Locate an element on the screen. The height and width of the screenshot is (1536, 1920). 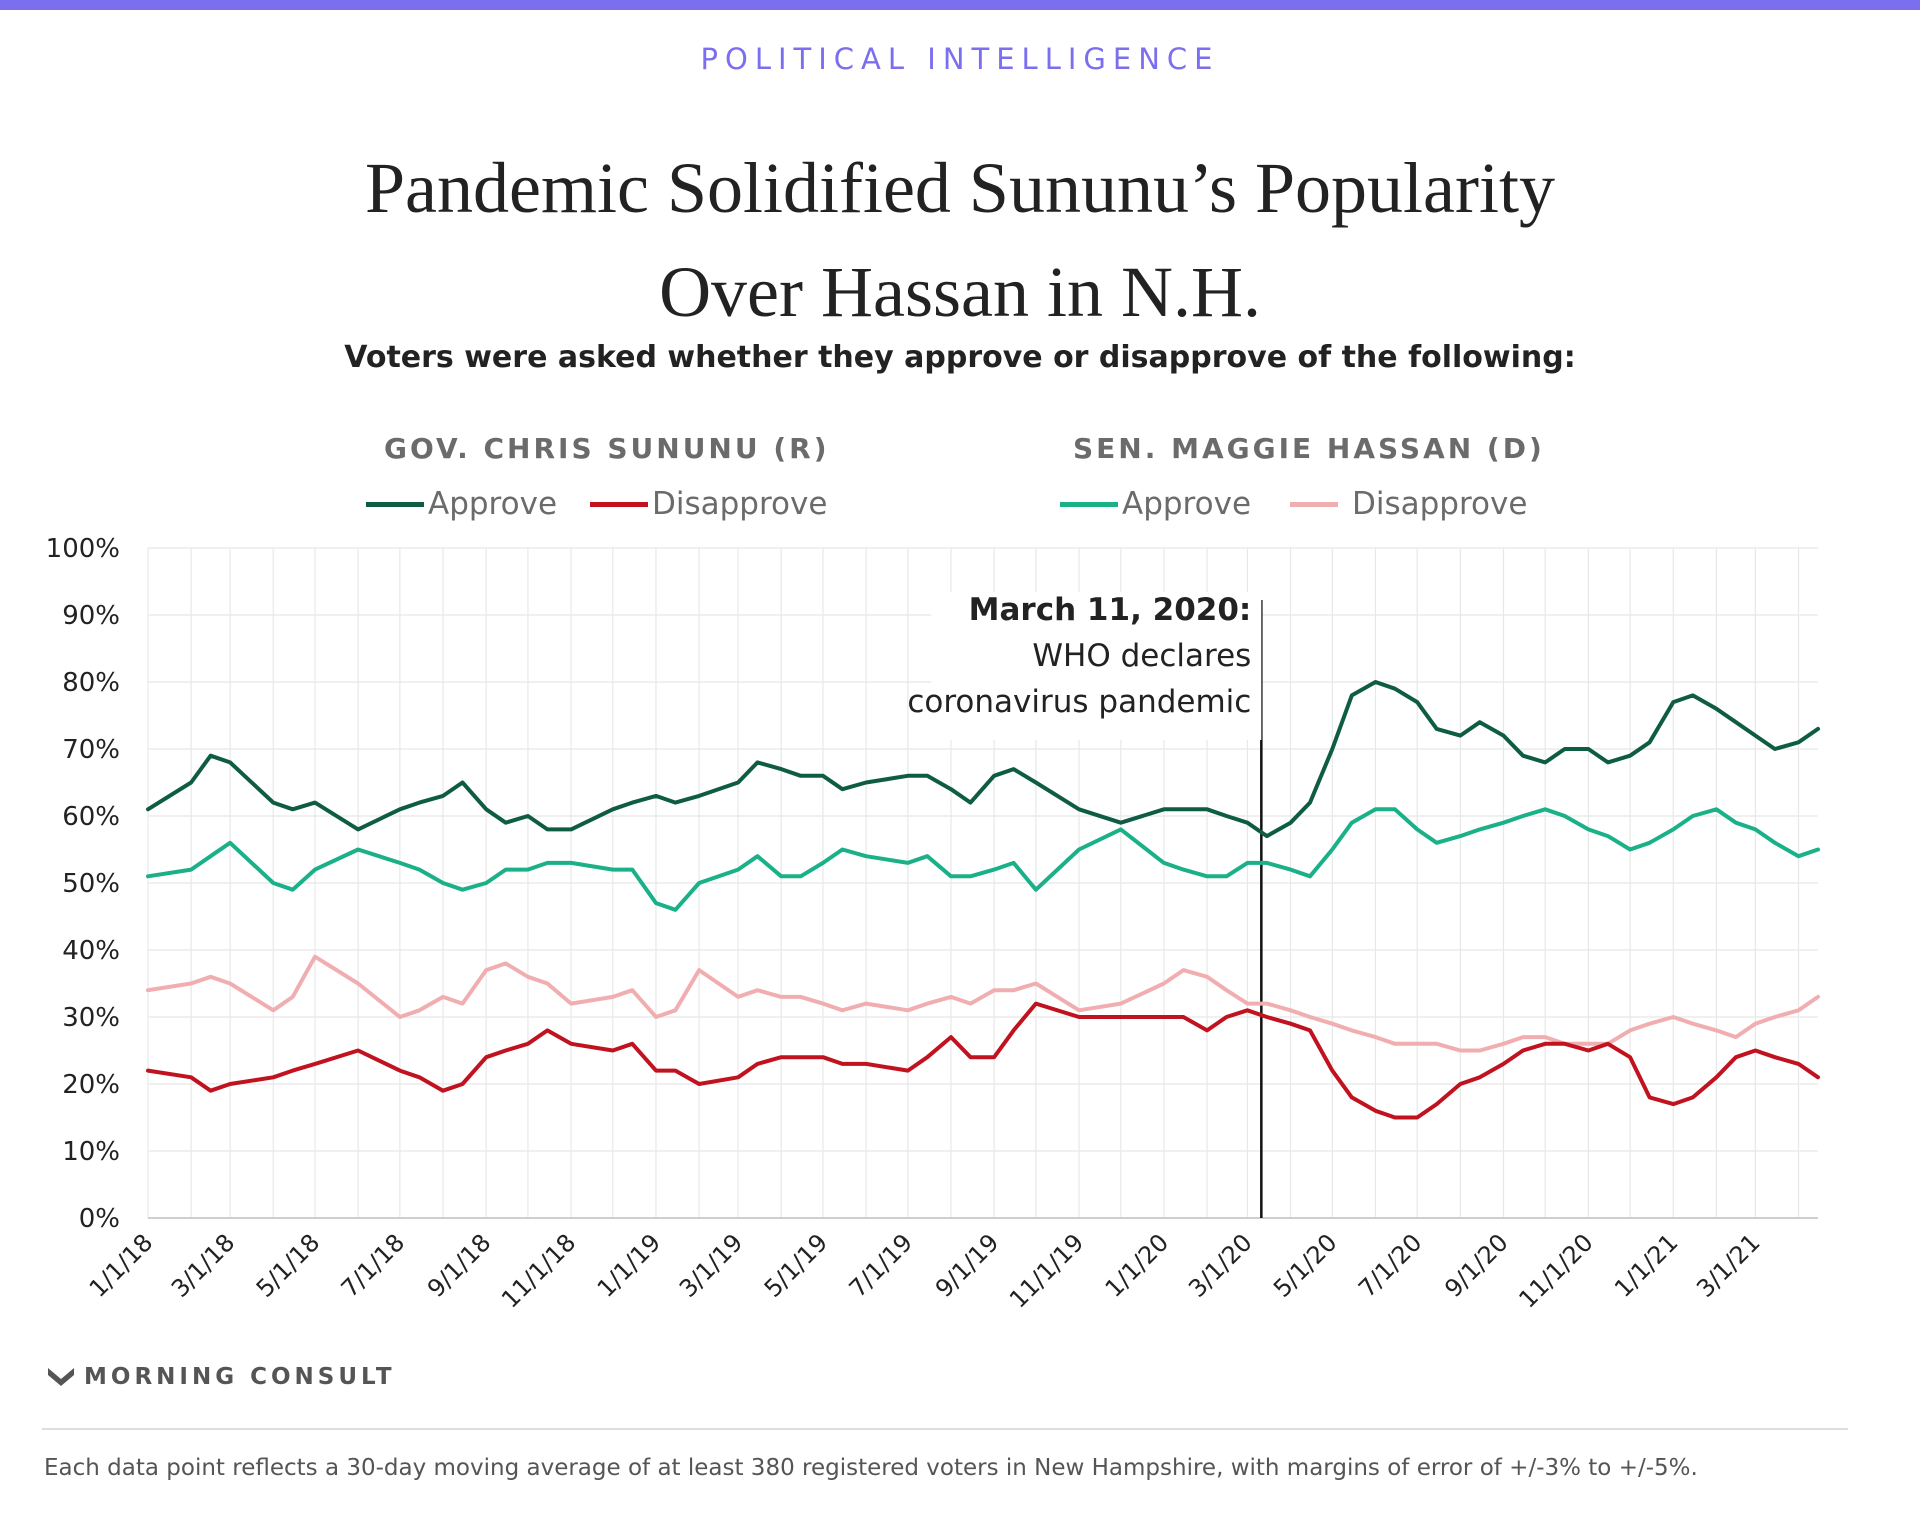
legend-item-sununu-disapprove: Disapprove is located at coordinates (708, 504).